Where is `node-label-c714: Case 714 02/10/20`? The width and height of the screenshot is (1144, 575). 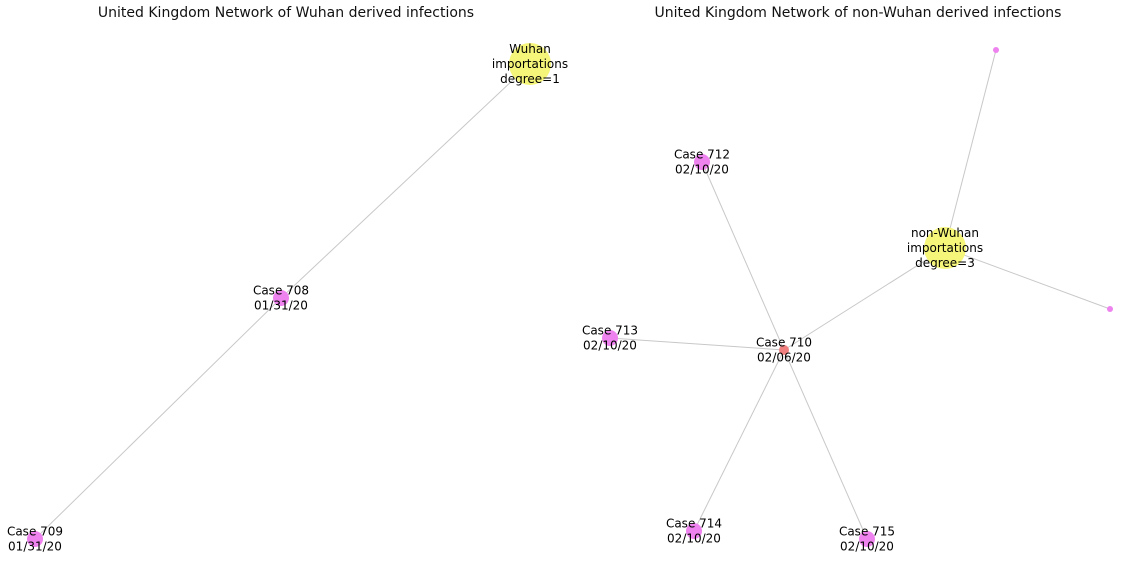 node-label-c714: Case 714 02/10/20 is located at coordinates (694, 531).